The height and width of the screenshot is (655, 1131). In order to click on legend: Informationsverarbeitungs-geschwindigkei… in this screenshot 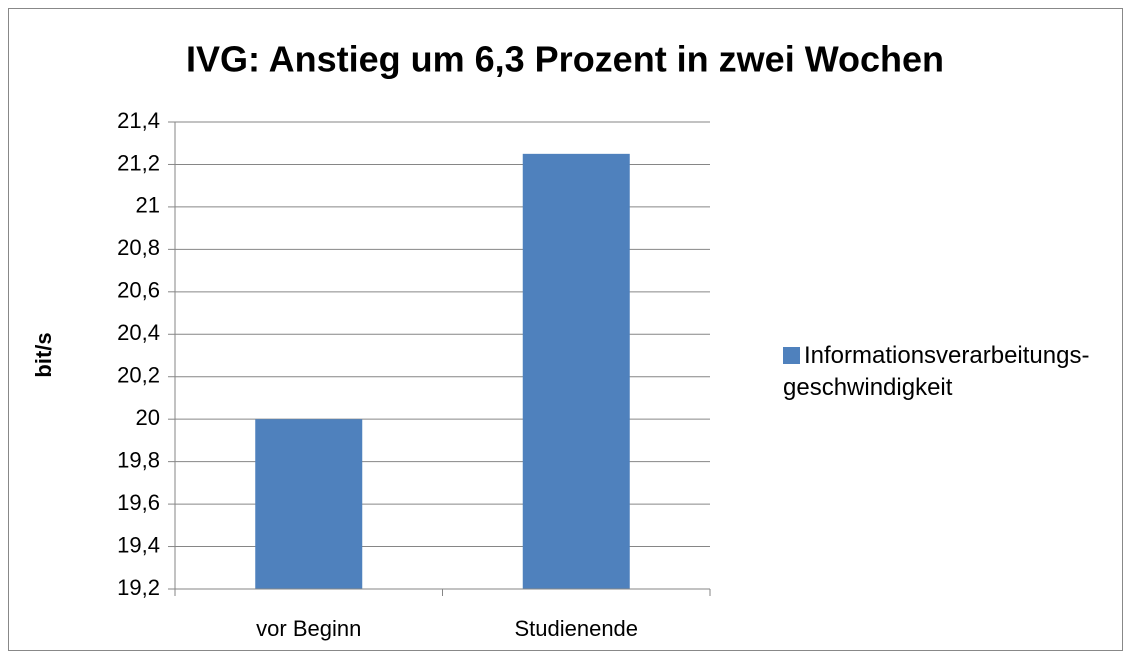, I will do `click(955, 372)`.